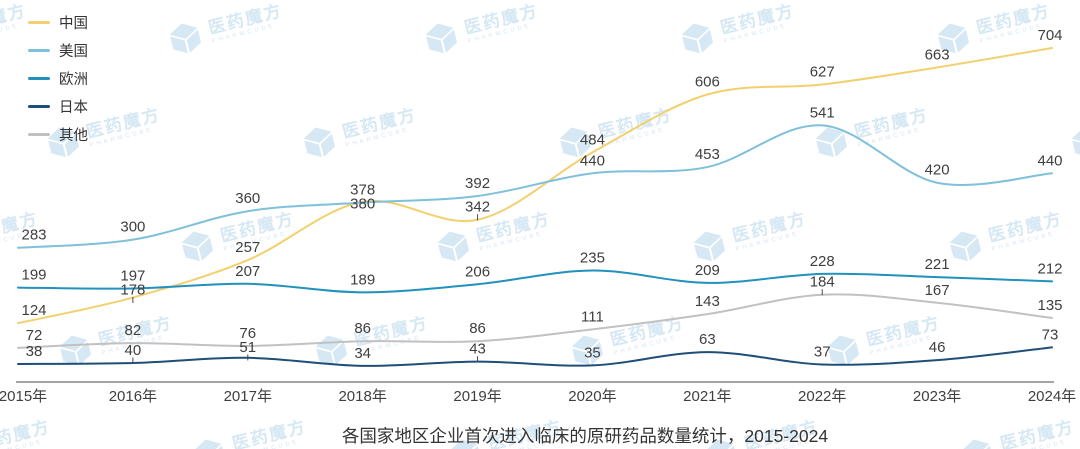 This screenshot has height=449, width=1080. I want to click on legend-item-japan: 日本, so click(58, 106).